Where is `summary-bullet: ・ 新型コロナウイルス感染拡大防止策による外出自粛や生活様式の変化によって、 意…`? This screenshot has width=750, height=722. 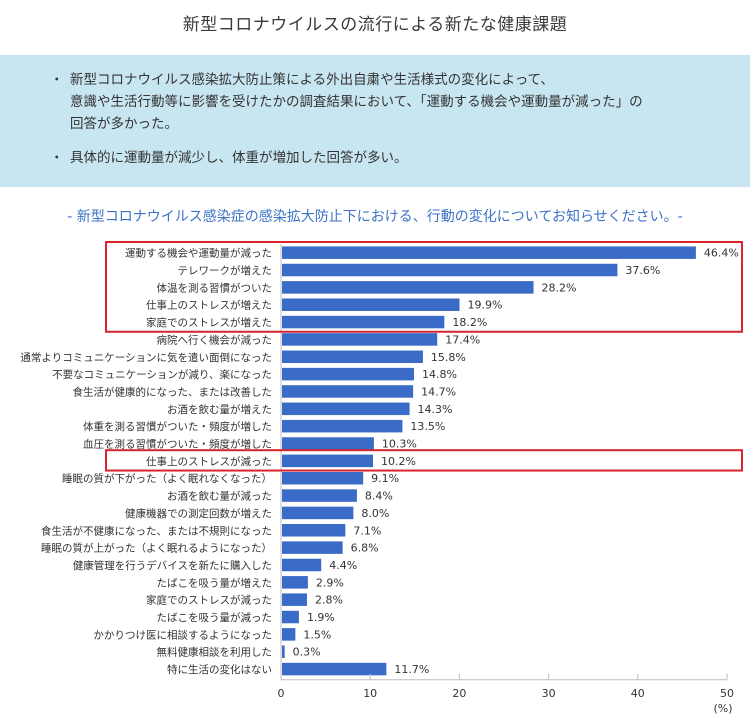
summary-bullet: ・ 新型コロナウイルス感染拡大防止策による外出自粛や生活様式の変化によって、 意… is located at coordinates (346, 102).